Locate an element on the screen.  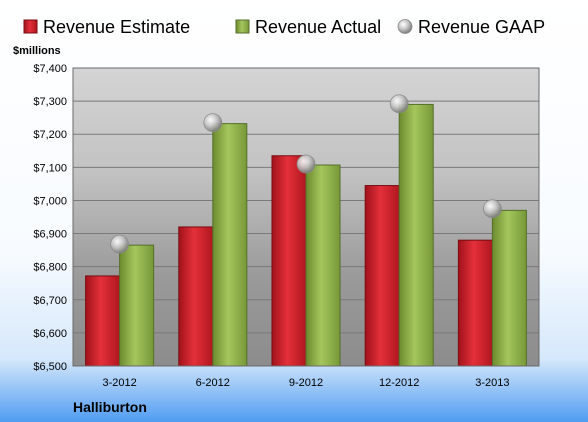
y-tick-label: $6,600 is located at coordinates (50, 334).